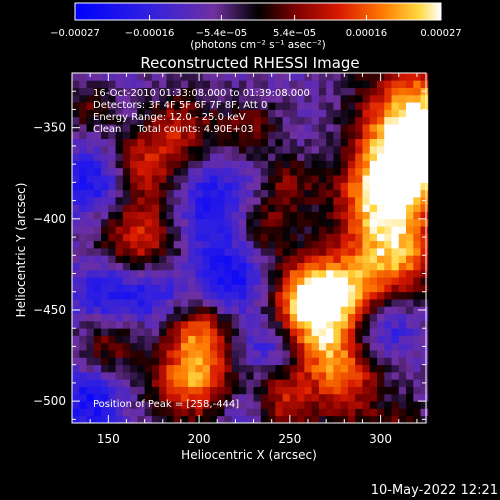 The image size is (500, 500). What do you see at coordinates (49, 219) in the screenshot?
I see `y-tick-label: −400` at bounding box center [49, 219].